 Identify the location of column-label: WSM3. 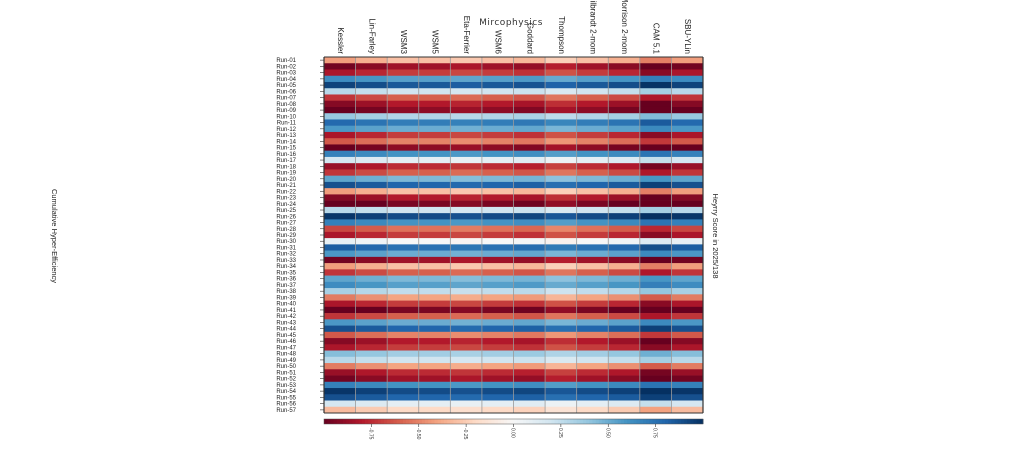
(403, 42).